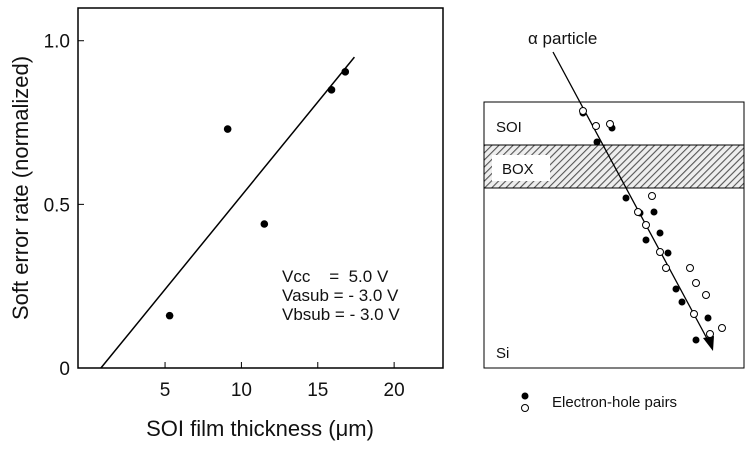 The width and height of the screenshot is (745, 450). I want to click on layer-label: BOX, so click(518, 169).